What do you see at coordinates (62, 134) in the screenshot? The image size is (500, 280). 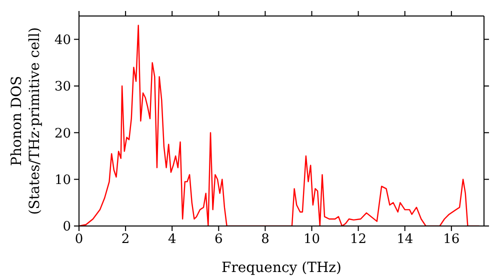 I see `y-tick-label: 20` at bounding box center [62, 134].